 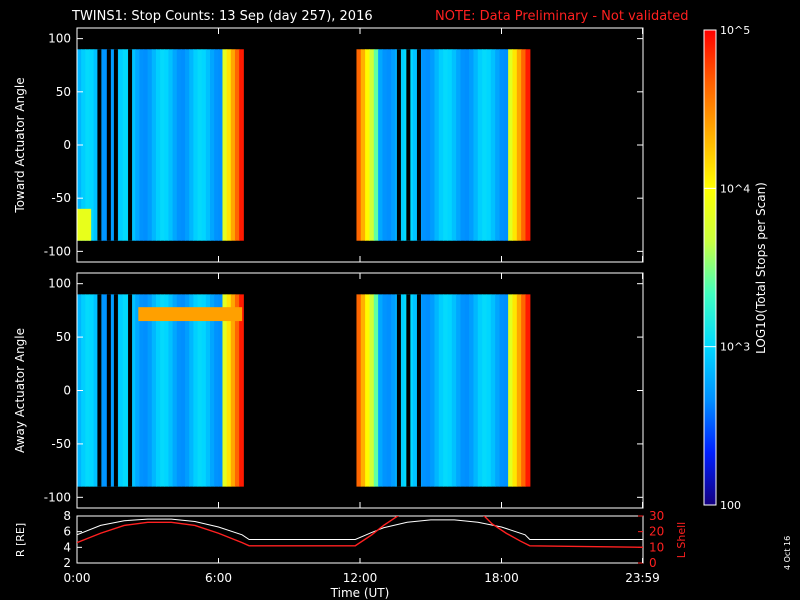 I want to click on y-tick-label: 4, so click(x=67, y=547).